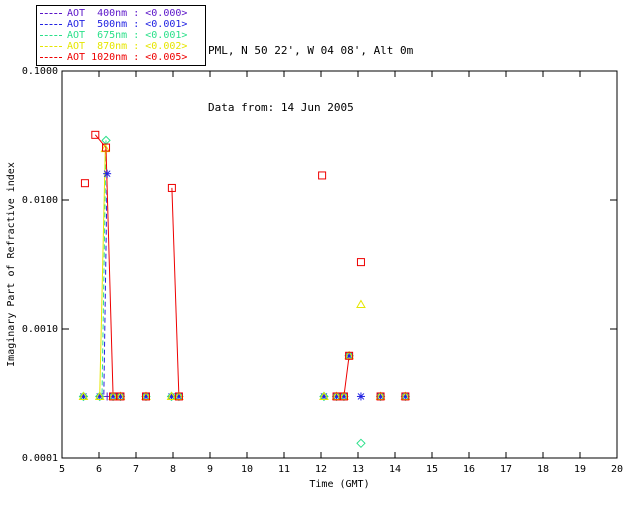 The height and width of the screenshot is (512, 640). What do you see at coordinates (40, 71) in the screenshot?
I see `y-tick-label: 0.1000` at bounding box center [40, 71].